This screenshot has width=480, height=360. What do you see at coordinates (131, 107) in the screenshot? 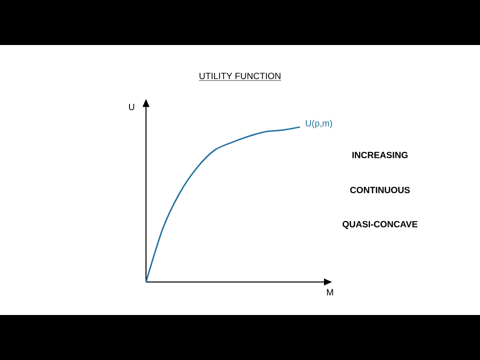
I see `y-axis-title: U` at bounding box center [131, 107].